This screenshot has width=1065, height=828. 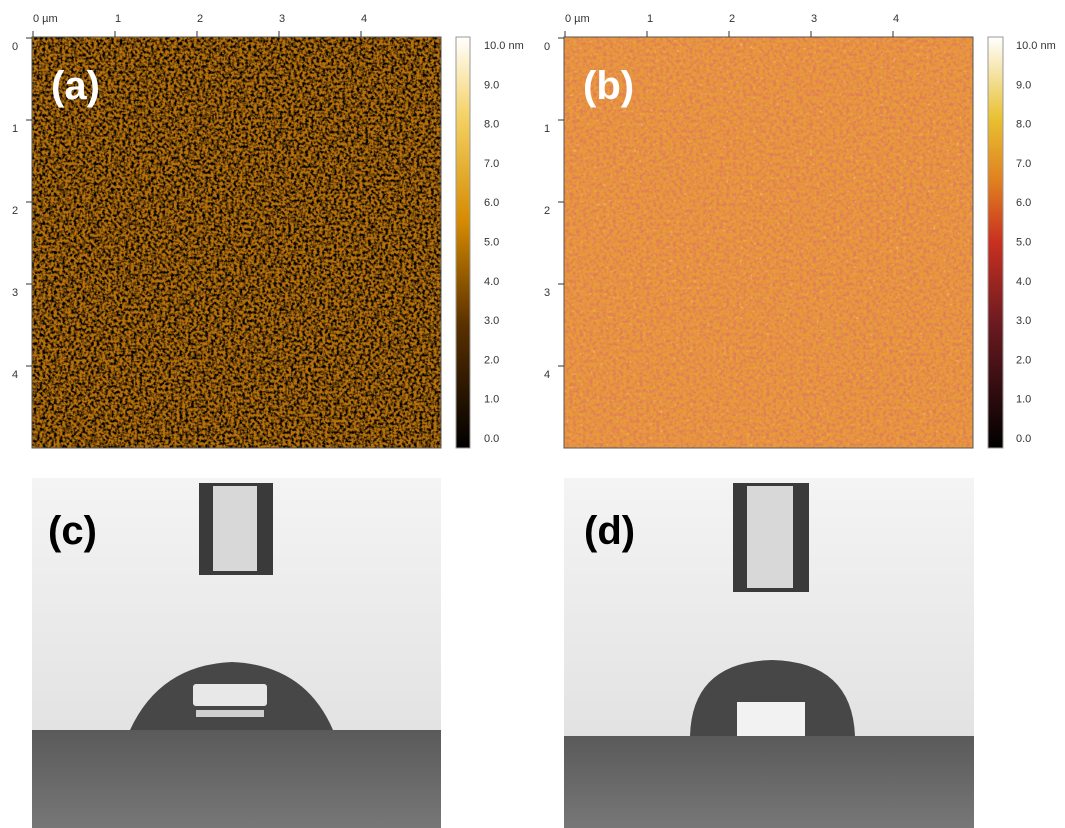 What do you see at coordinates (609, 531) in the screenshot?
I see `panel-label: (d)` at bounding box center [609, 531].